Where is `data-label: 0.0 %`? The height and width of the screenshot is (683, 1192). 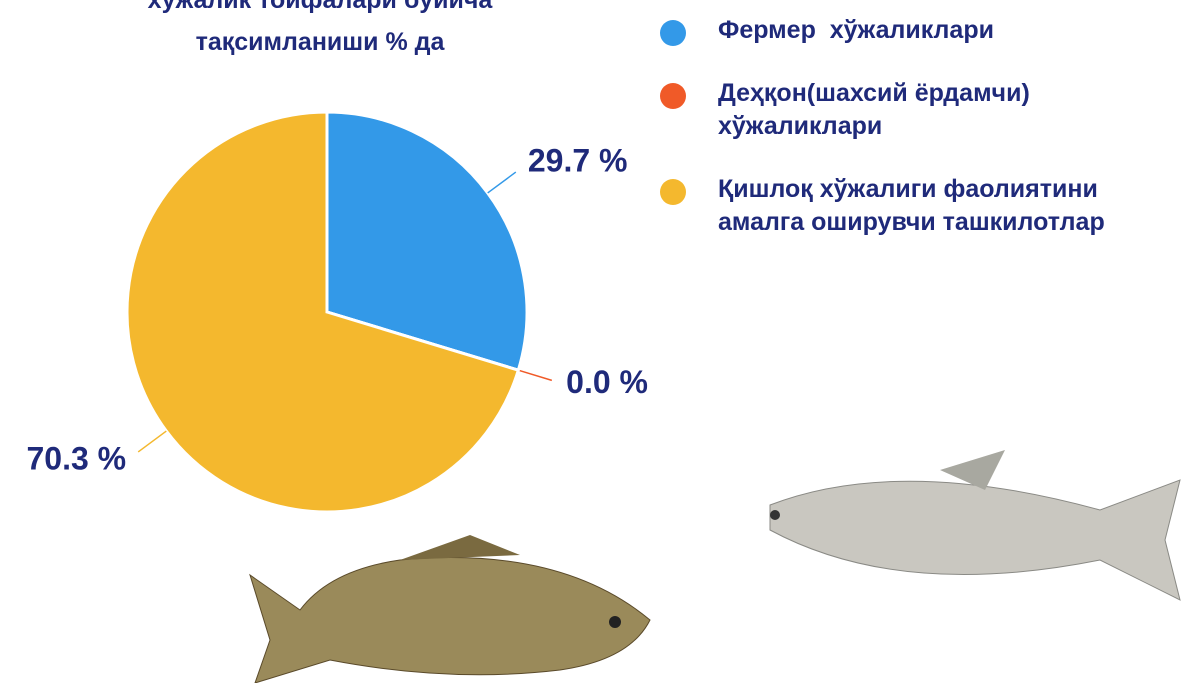 data-label: 0.0 % is located at coordinates (607, 382).